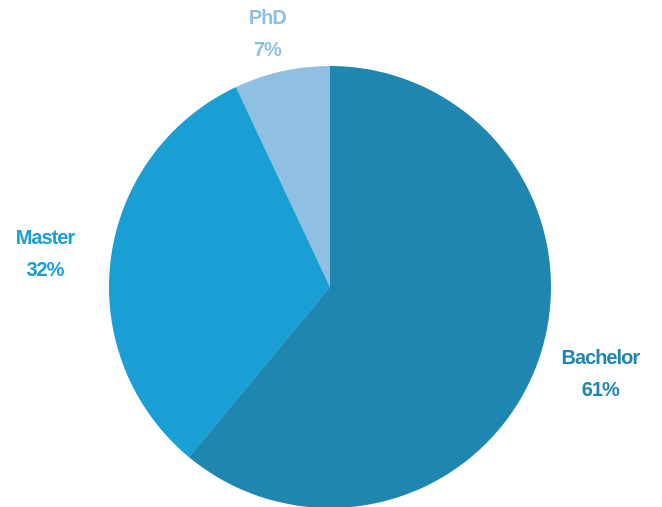 This screenshot has width=662, height=507. I want to click on slice-label: PhD, so click(268, 18).